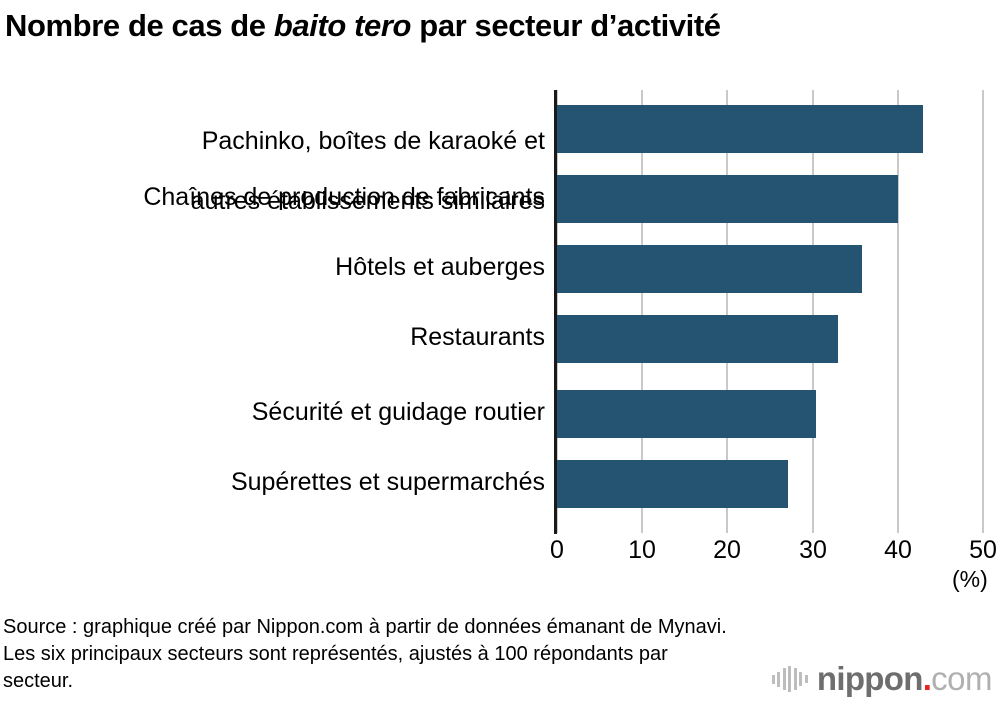  I want to click on soundwave-bars-icon, so click(789, 679).